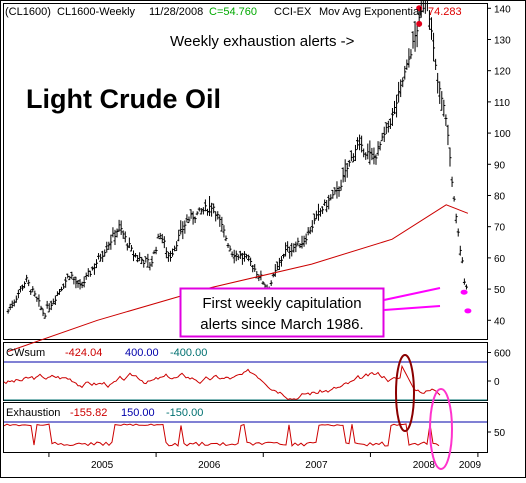 The image size is (526, 483). I want to click on year-label: 2007, so click(316, 465).